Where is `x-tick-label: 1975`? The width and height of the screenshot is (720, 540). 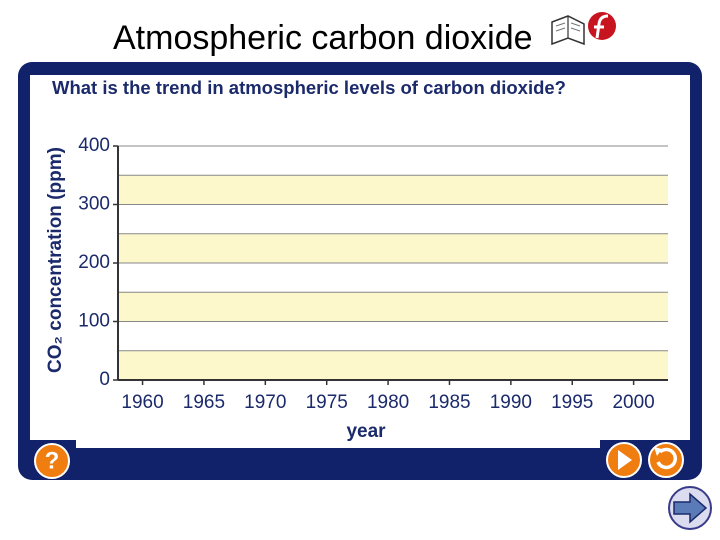 x-tick-label: 1975 is located at coordinates (327, 402).